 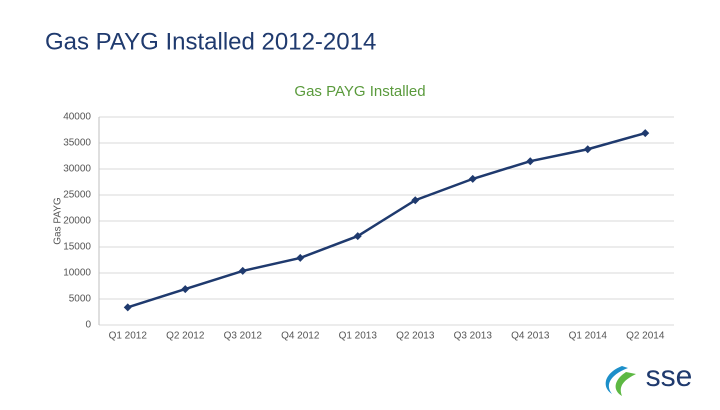 What do you see at coordinates (77, 169) in the screenshot?
I see `y-tick-label: 30000` at bounding box center [77, 169].